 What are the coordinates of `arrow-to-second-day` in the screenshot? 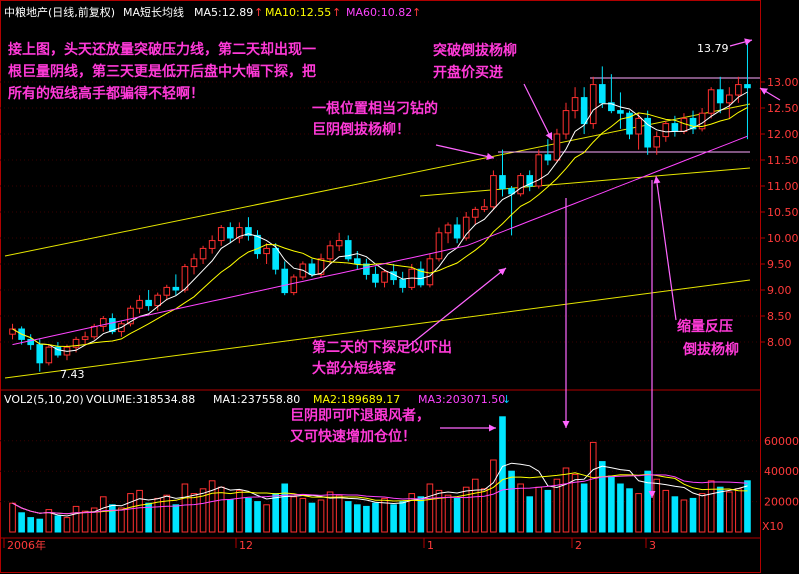 It's located at (456, 308).